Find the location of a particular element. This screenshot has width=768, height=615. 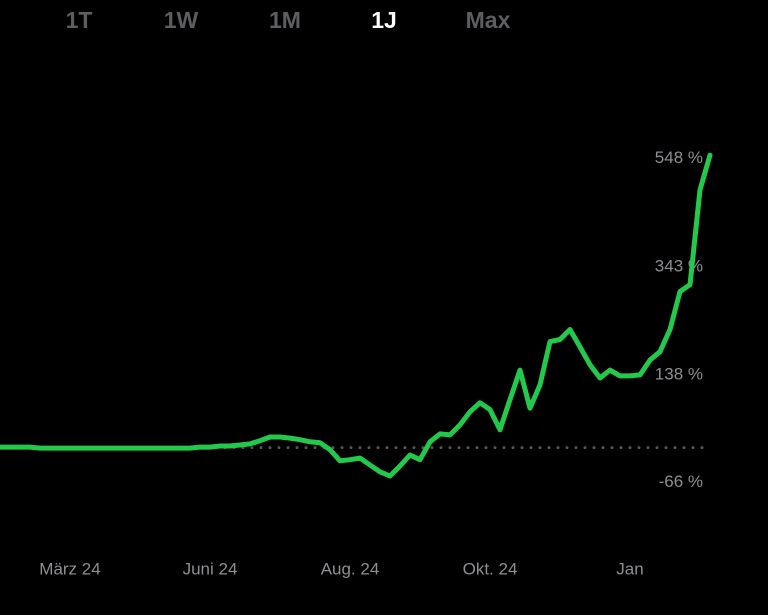

time-range-tab: 1M is located at coordinates (285, 20).